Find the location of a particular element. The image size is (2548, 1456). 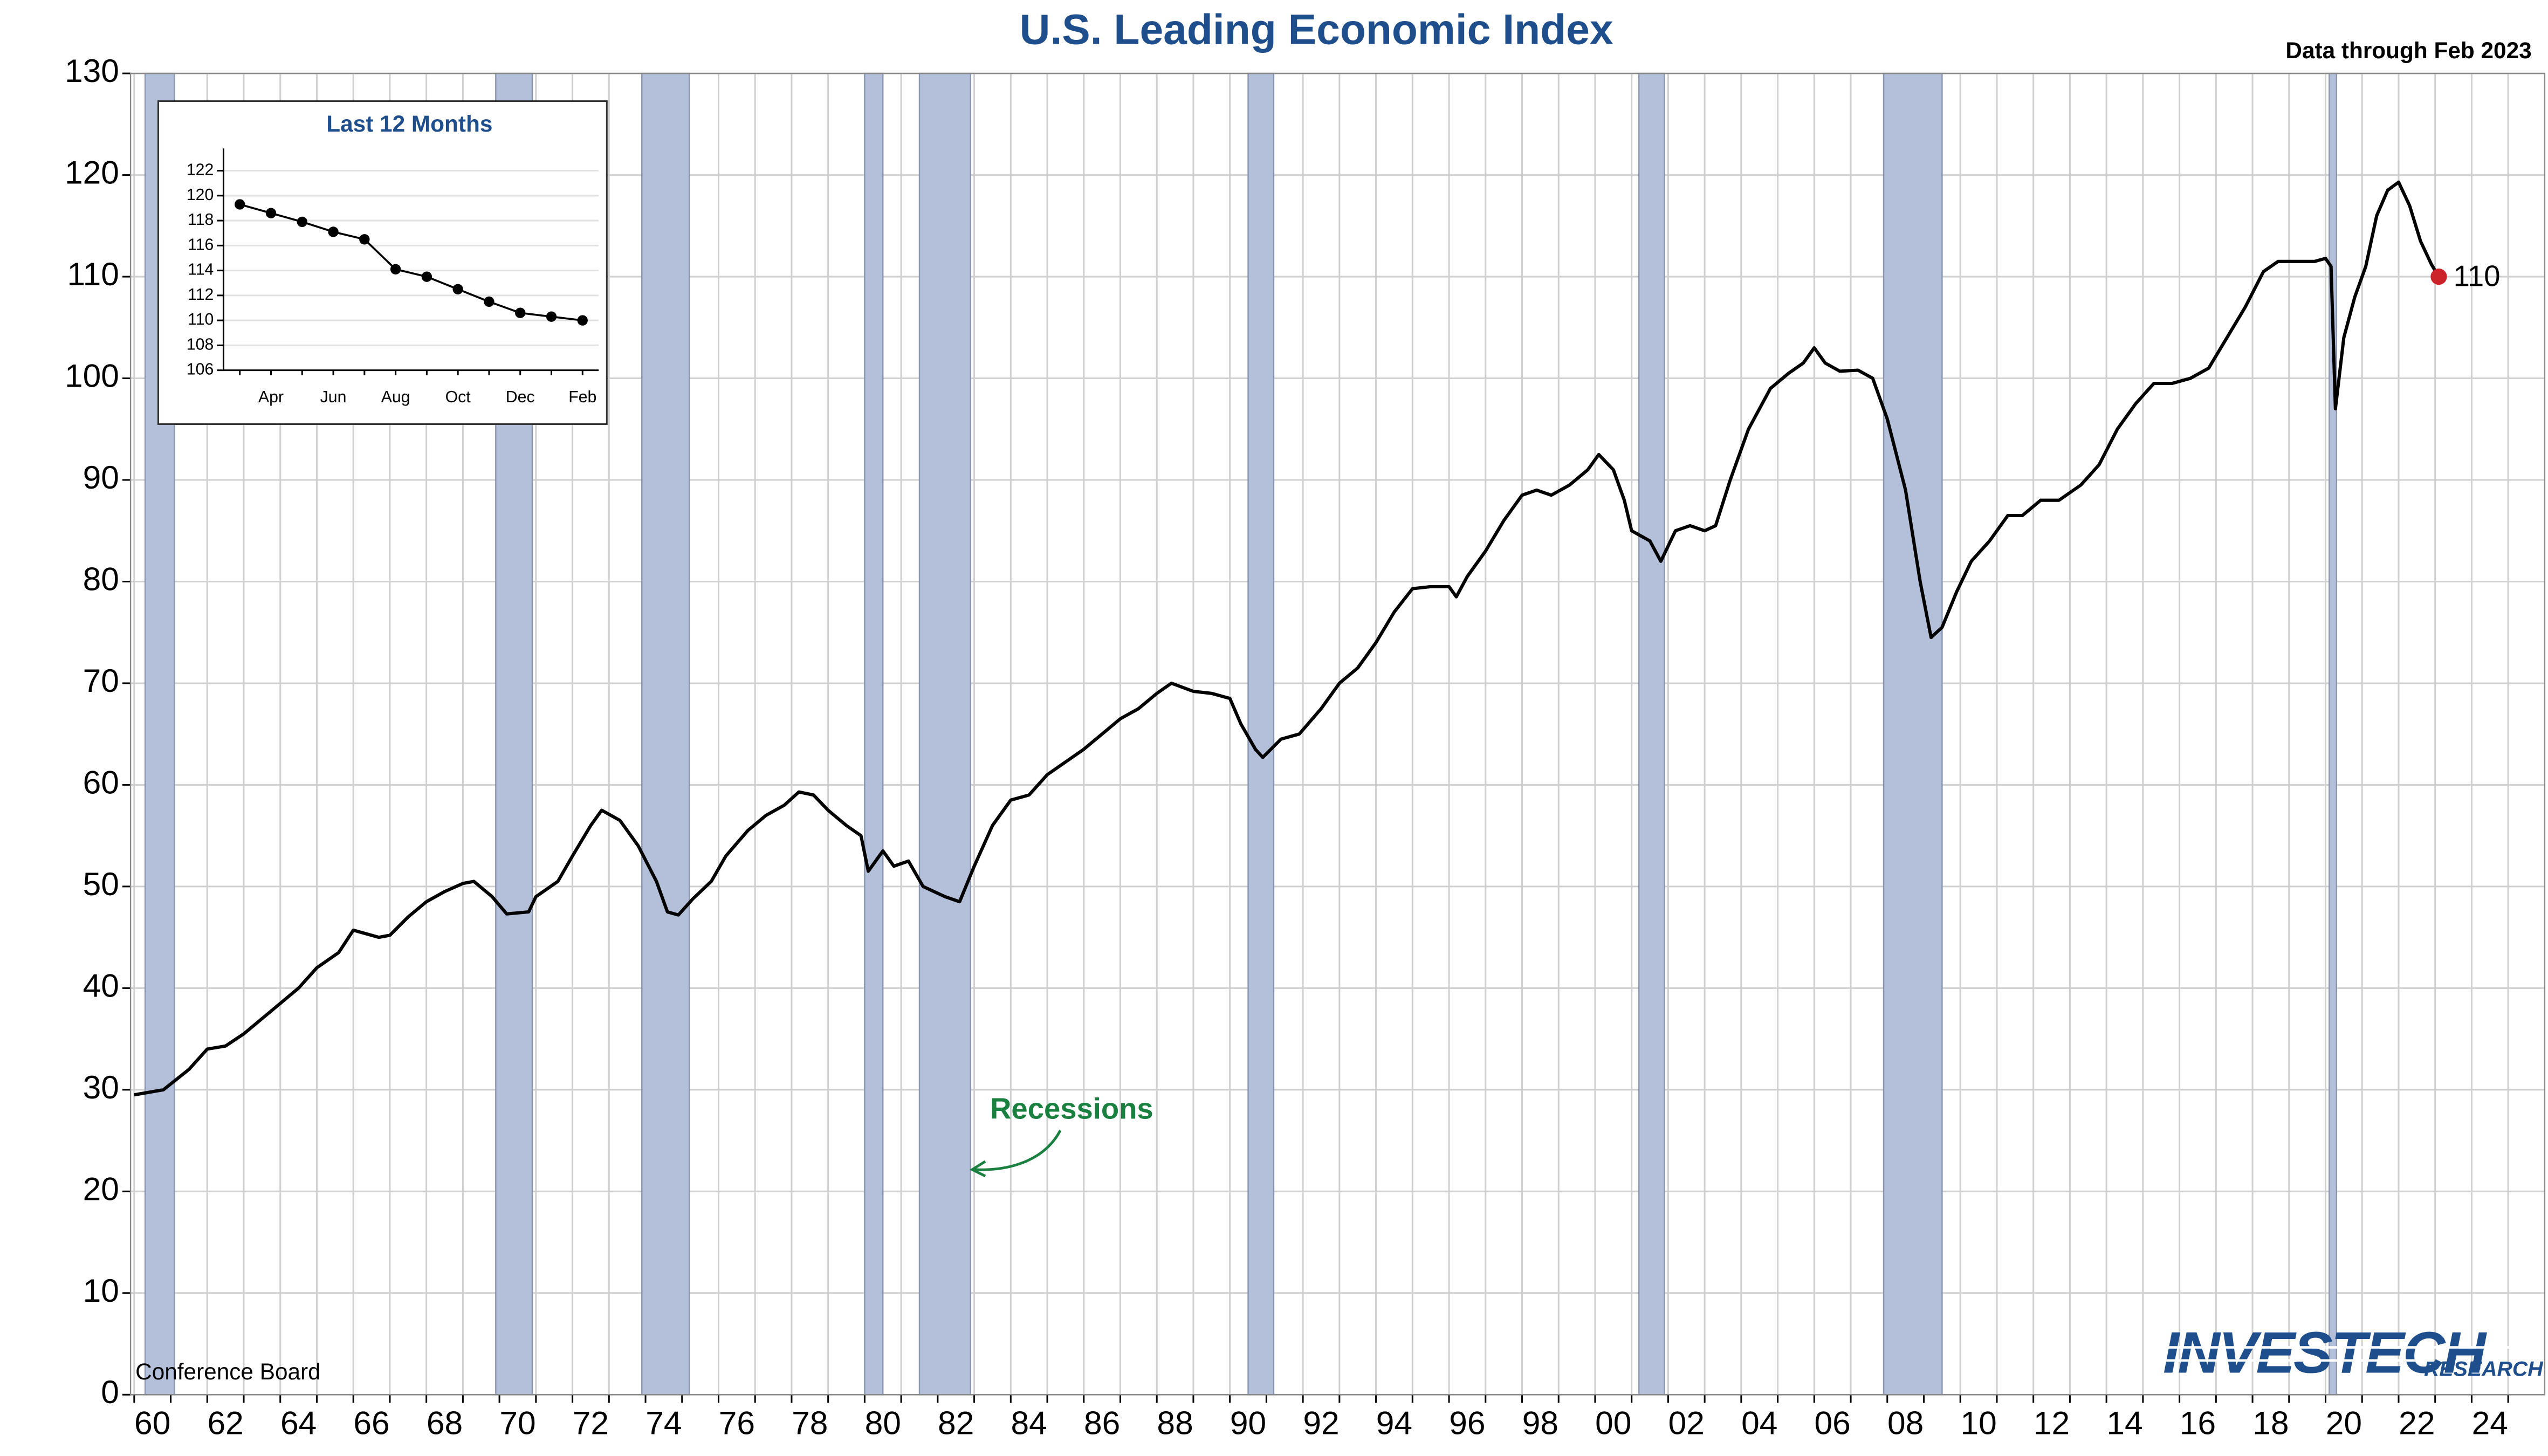

x-tick-label: 24 is located at coordinates (2490, 1423).